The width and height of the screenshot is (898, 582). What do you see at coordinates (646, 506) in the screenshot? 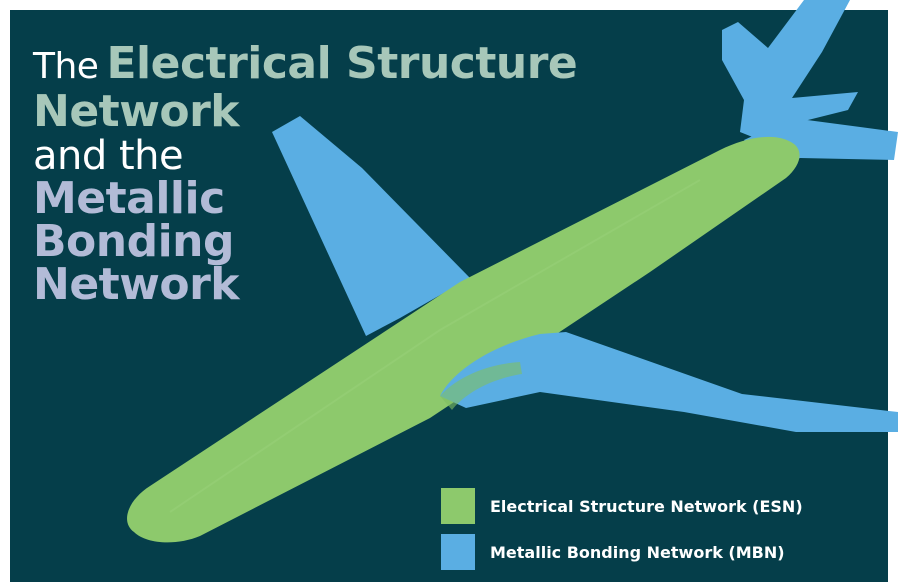
I see `esn-label: Electrical Structure Network (ESN)` at bounding box center [646, 506].